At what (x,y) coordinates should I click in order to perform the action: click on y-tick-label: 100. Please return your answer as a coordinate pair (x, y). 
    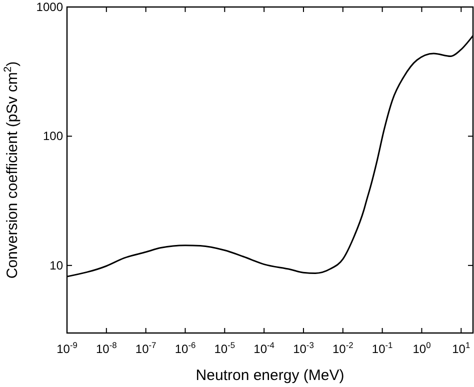
    Looking at the image, I should click on (53, 136).